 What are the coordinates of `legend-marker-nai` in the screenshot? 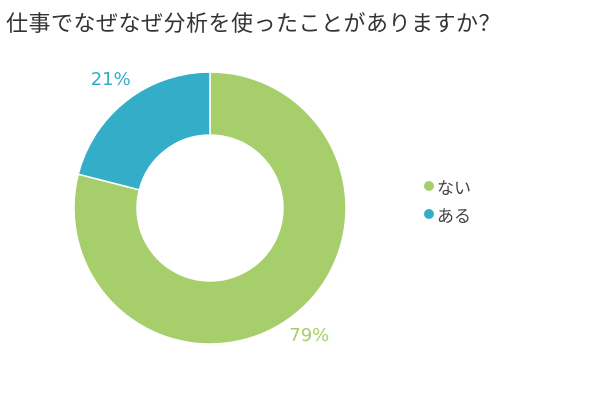 It's located at (429, 186).